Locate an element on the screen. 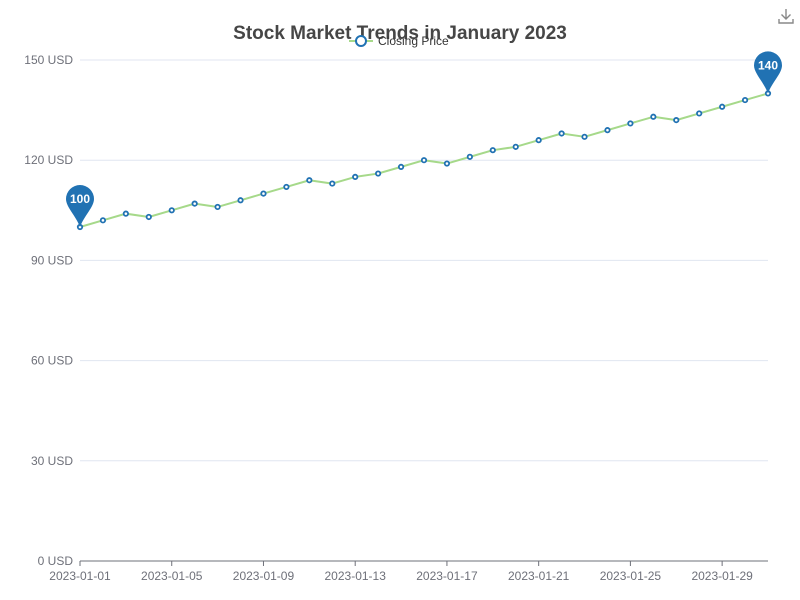 The image size is (800, 600). y-tick-label: 60 USD is located at coordinates (52, 361).